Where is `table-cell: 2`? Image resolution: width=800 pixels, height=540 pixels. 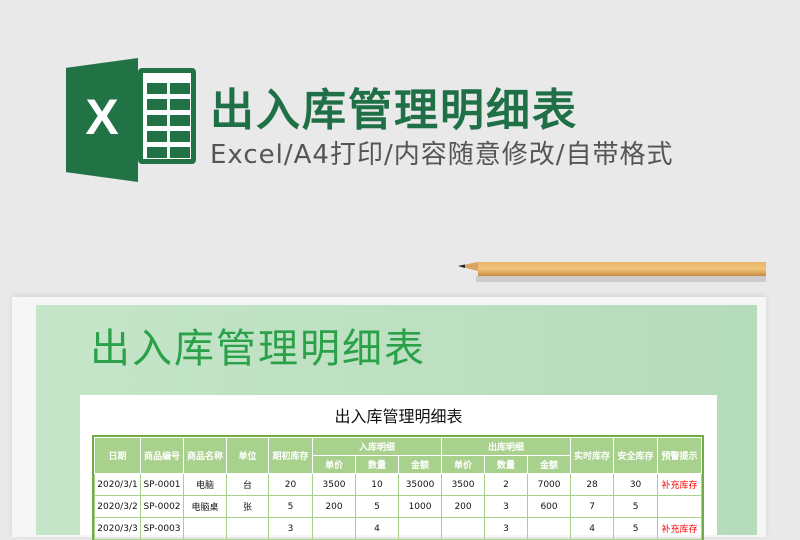
table-cell: 2 is located at coordinates (506, 484).